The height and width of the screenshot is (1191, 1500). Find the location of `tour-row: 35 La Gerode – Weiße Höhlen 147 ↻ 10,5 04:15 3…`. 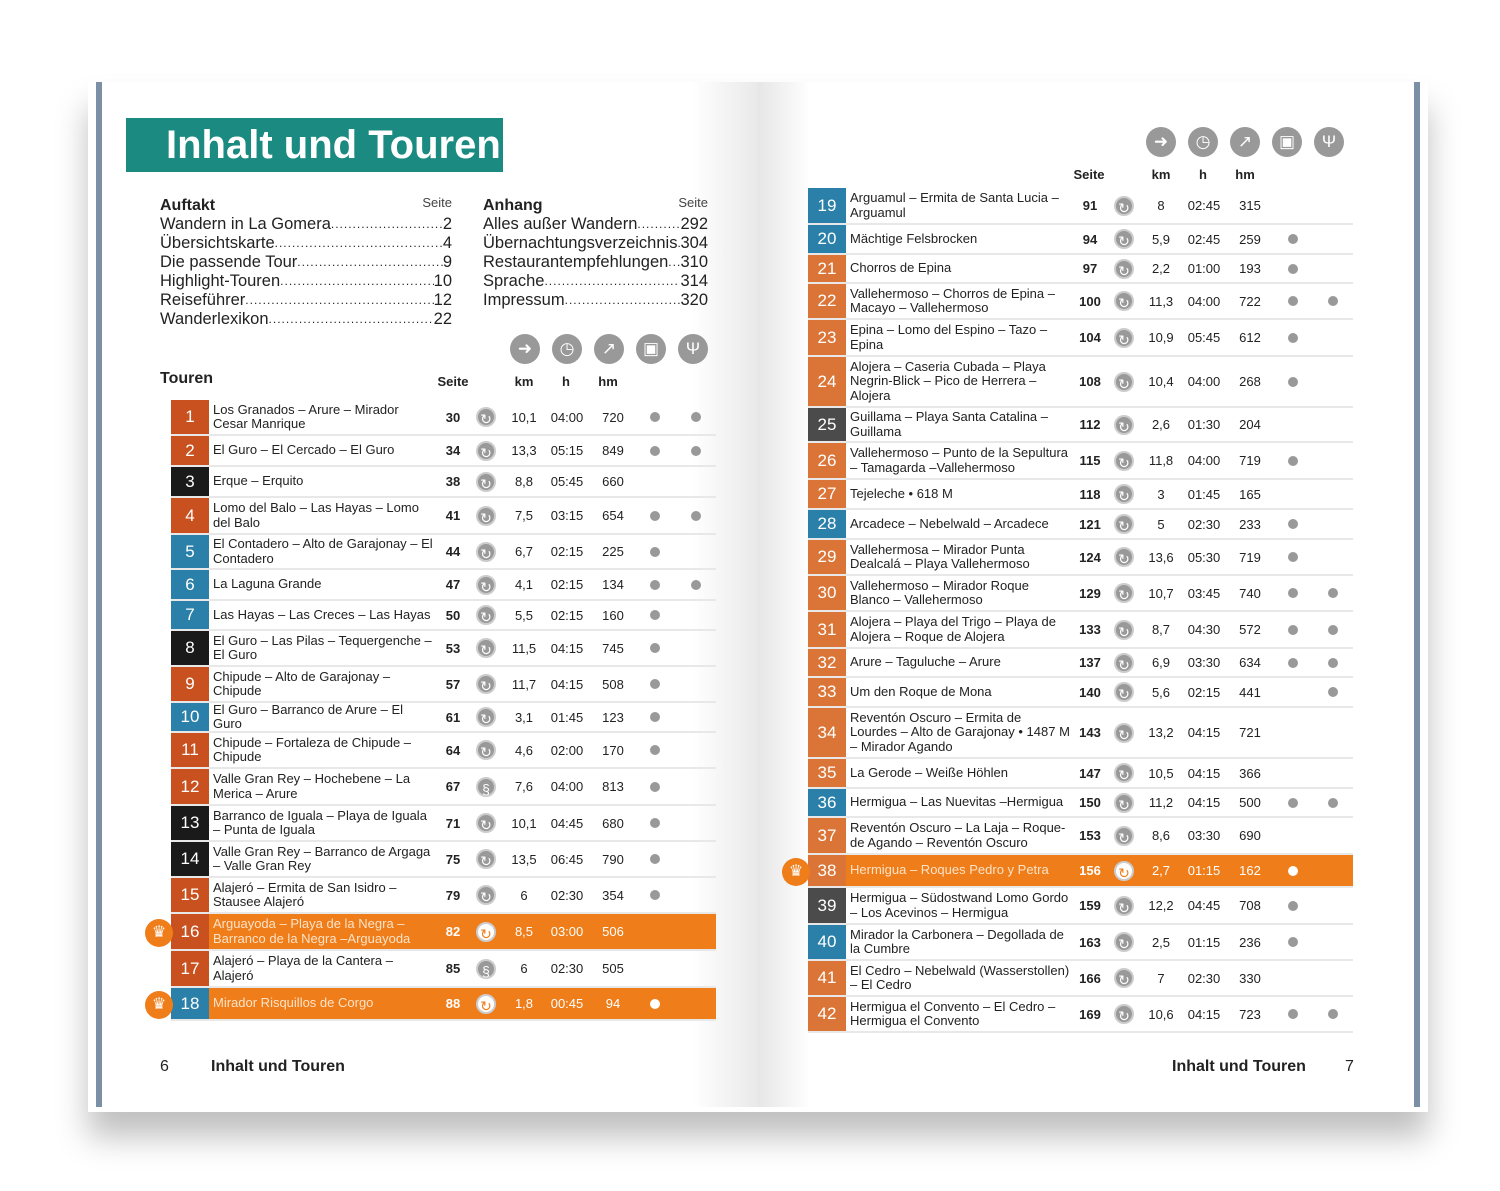

tour-row: 35 La Gerode – Weiße Höhlen 147 ↻ 10,5 04:15 3… is located at coordinates (1080, 774).